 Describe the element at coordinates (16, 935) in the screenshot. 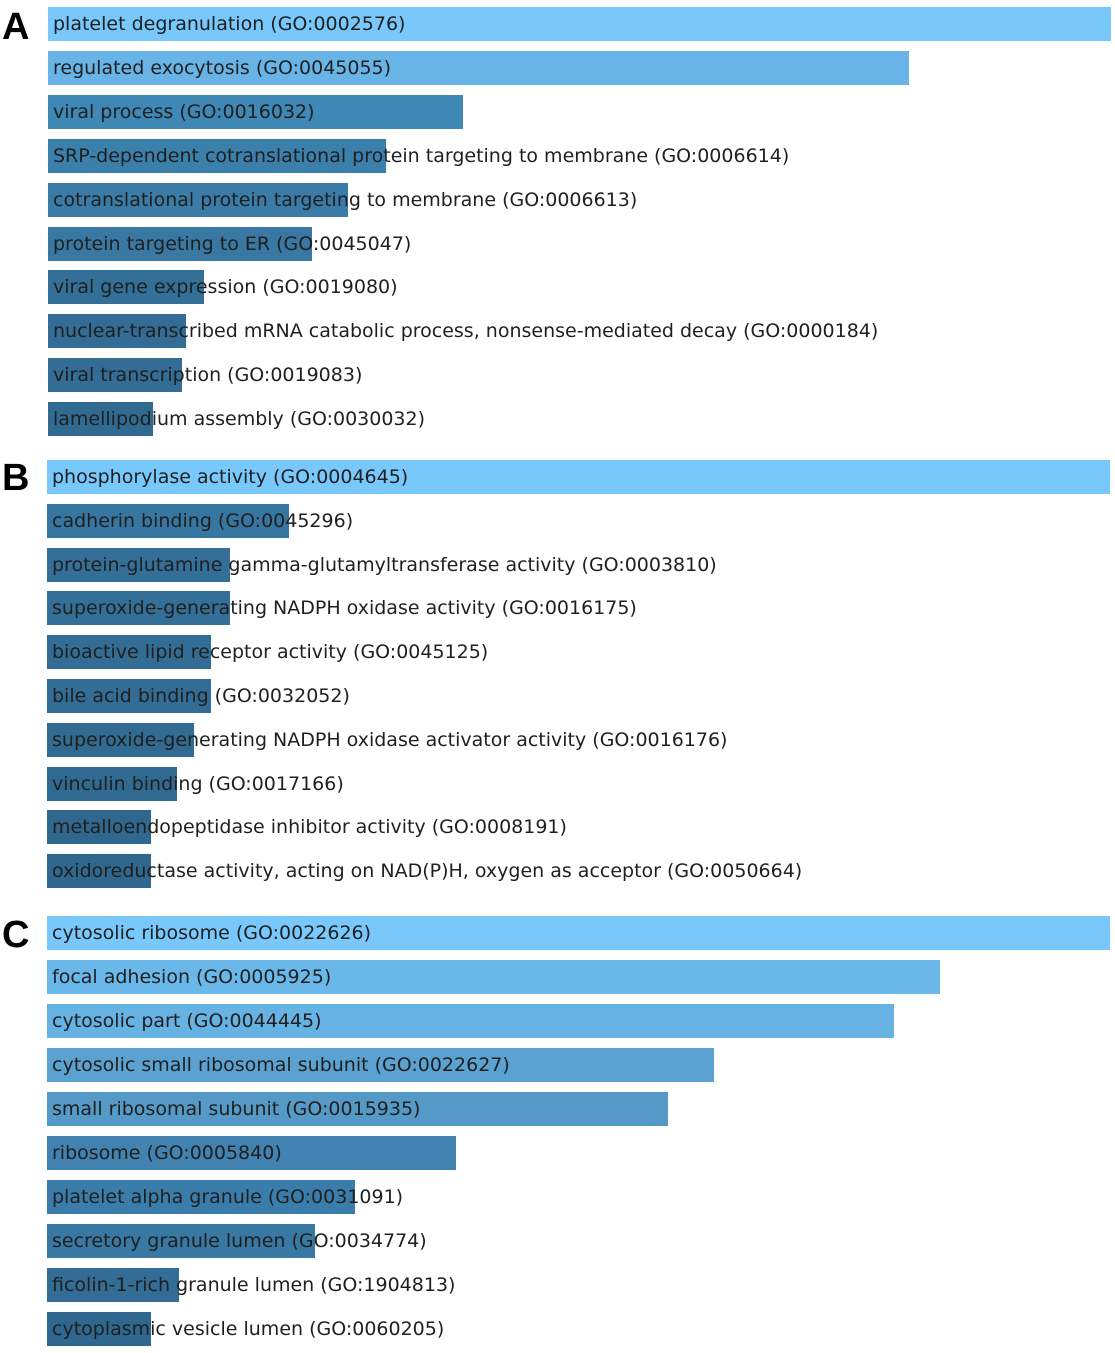

I see `panel-letter-c: C` at that location.